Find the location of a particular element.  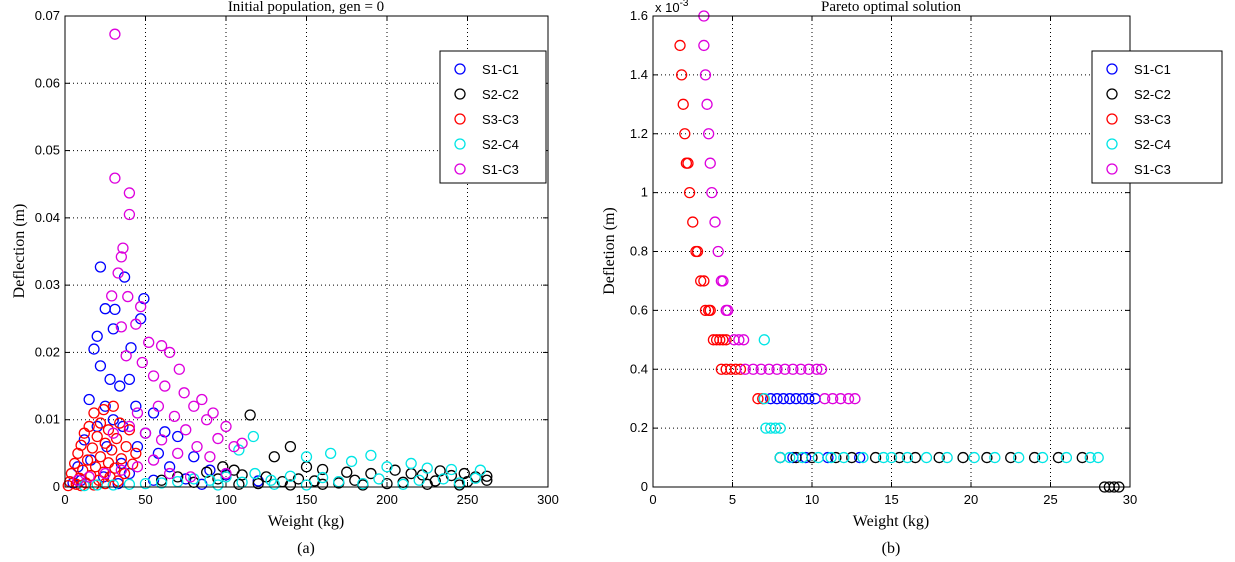

x-tick-label: 20 is located at coordinates (971, 499).